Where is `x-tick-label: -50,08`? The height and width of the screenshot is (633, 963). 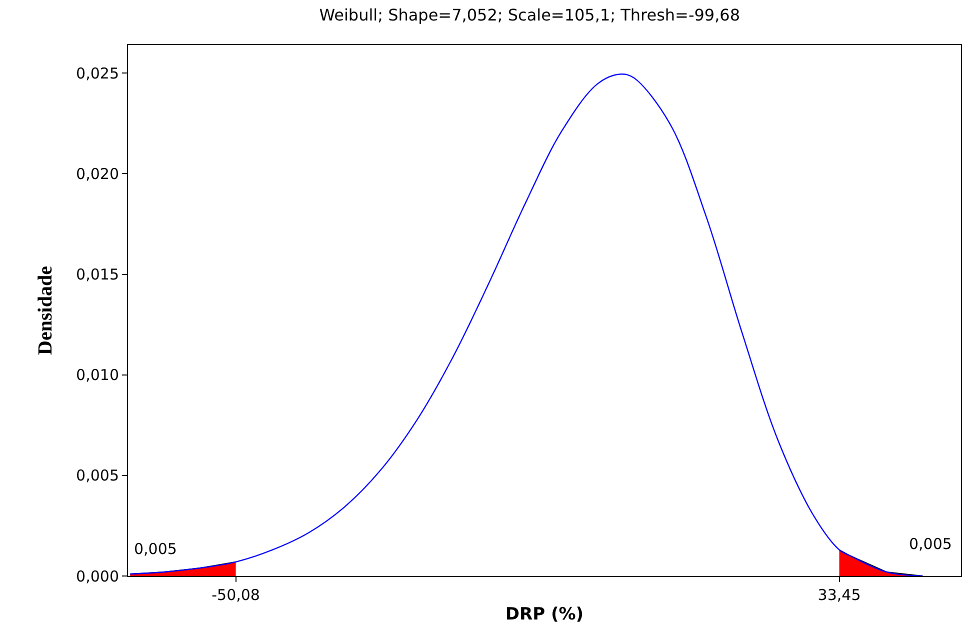
x-tick-label: -50,08 is located at coordinates (236, 595).